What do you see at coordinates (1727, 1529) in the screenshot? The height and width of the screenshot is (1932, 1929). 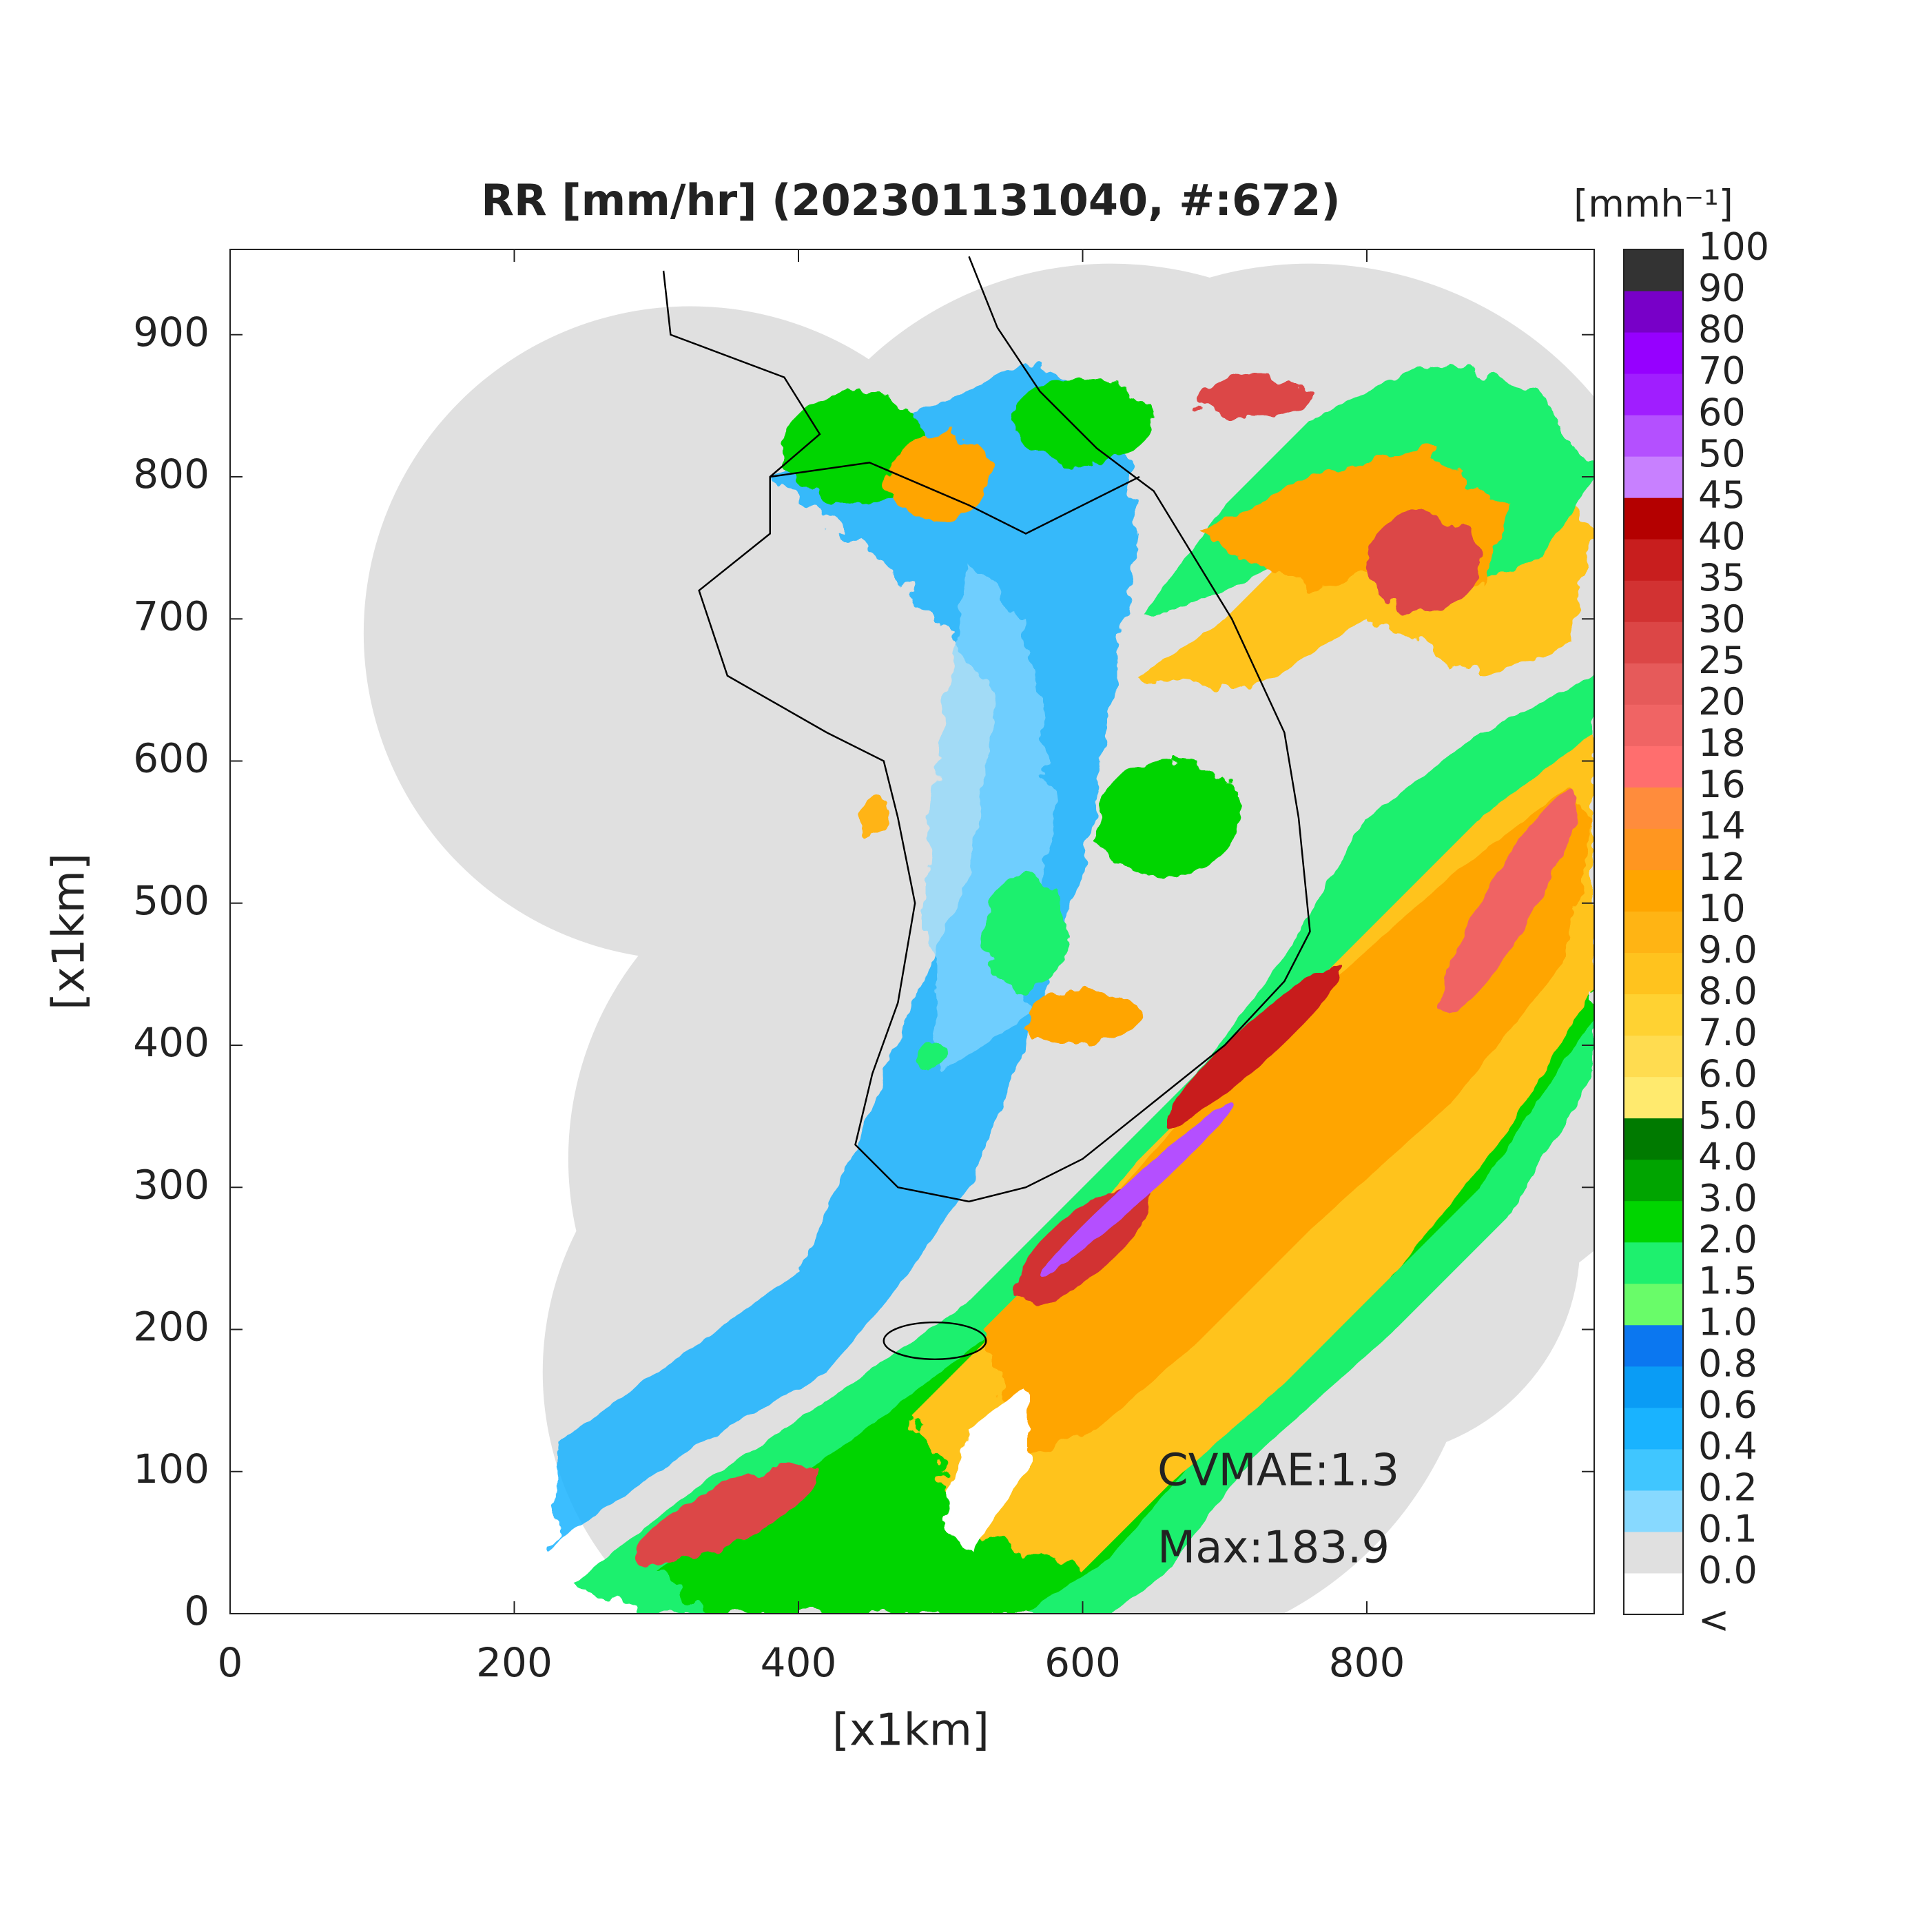 I see `colorbar-label: 0.1` at bounding box center [1727, 1529].